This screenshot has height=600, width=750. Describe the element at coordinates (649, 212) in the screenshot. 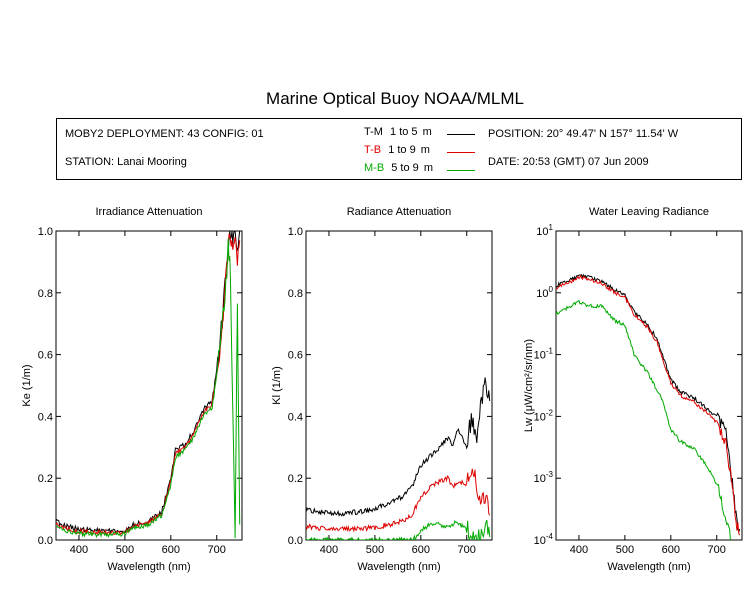

I see `chart-title: Water Leaving Radiance` at that location.